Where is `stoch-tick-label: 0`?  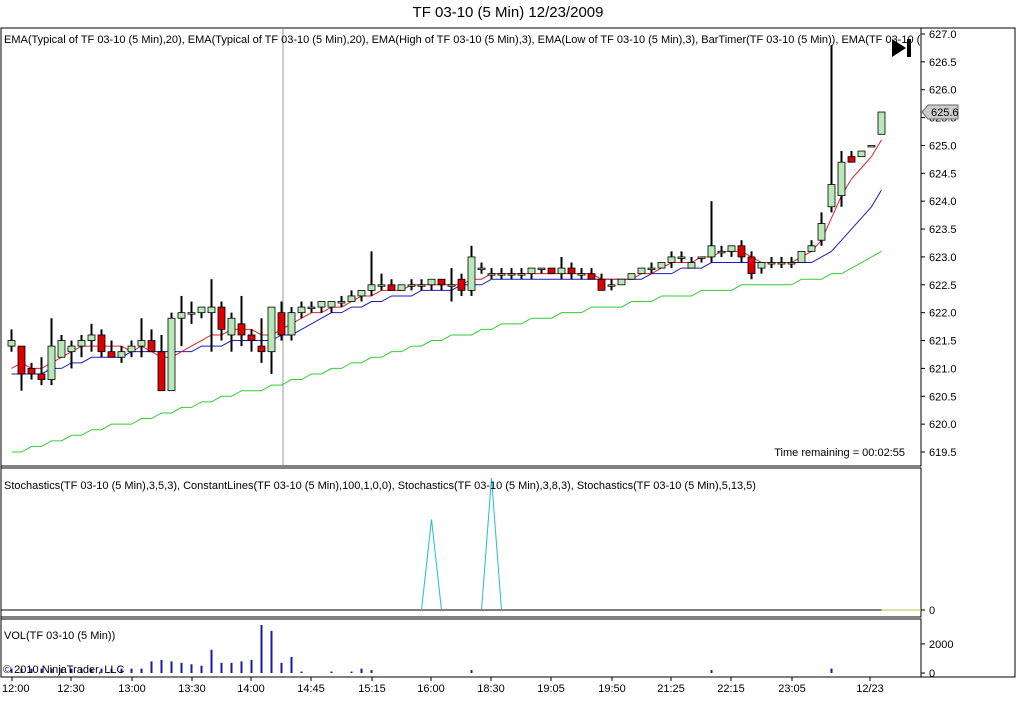
stoch-tick-label: 0 is located at coordinates (932, 611).